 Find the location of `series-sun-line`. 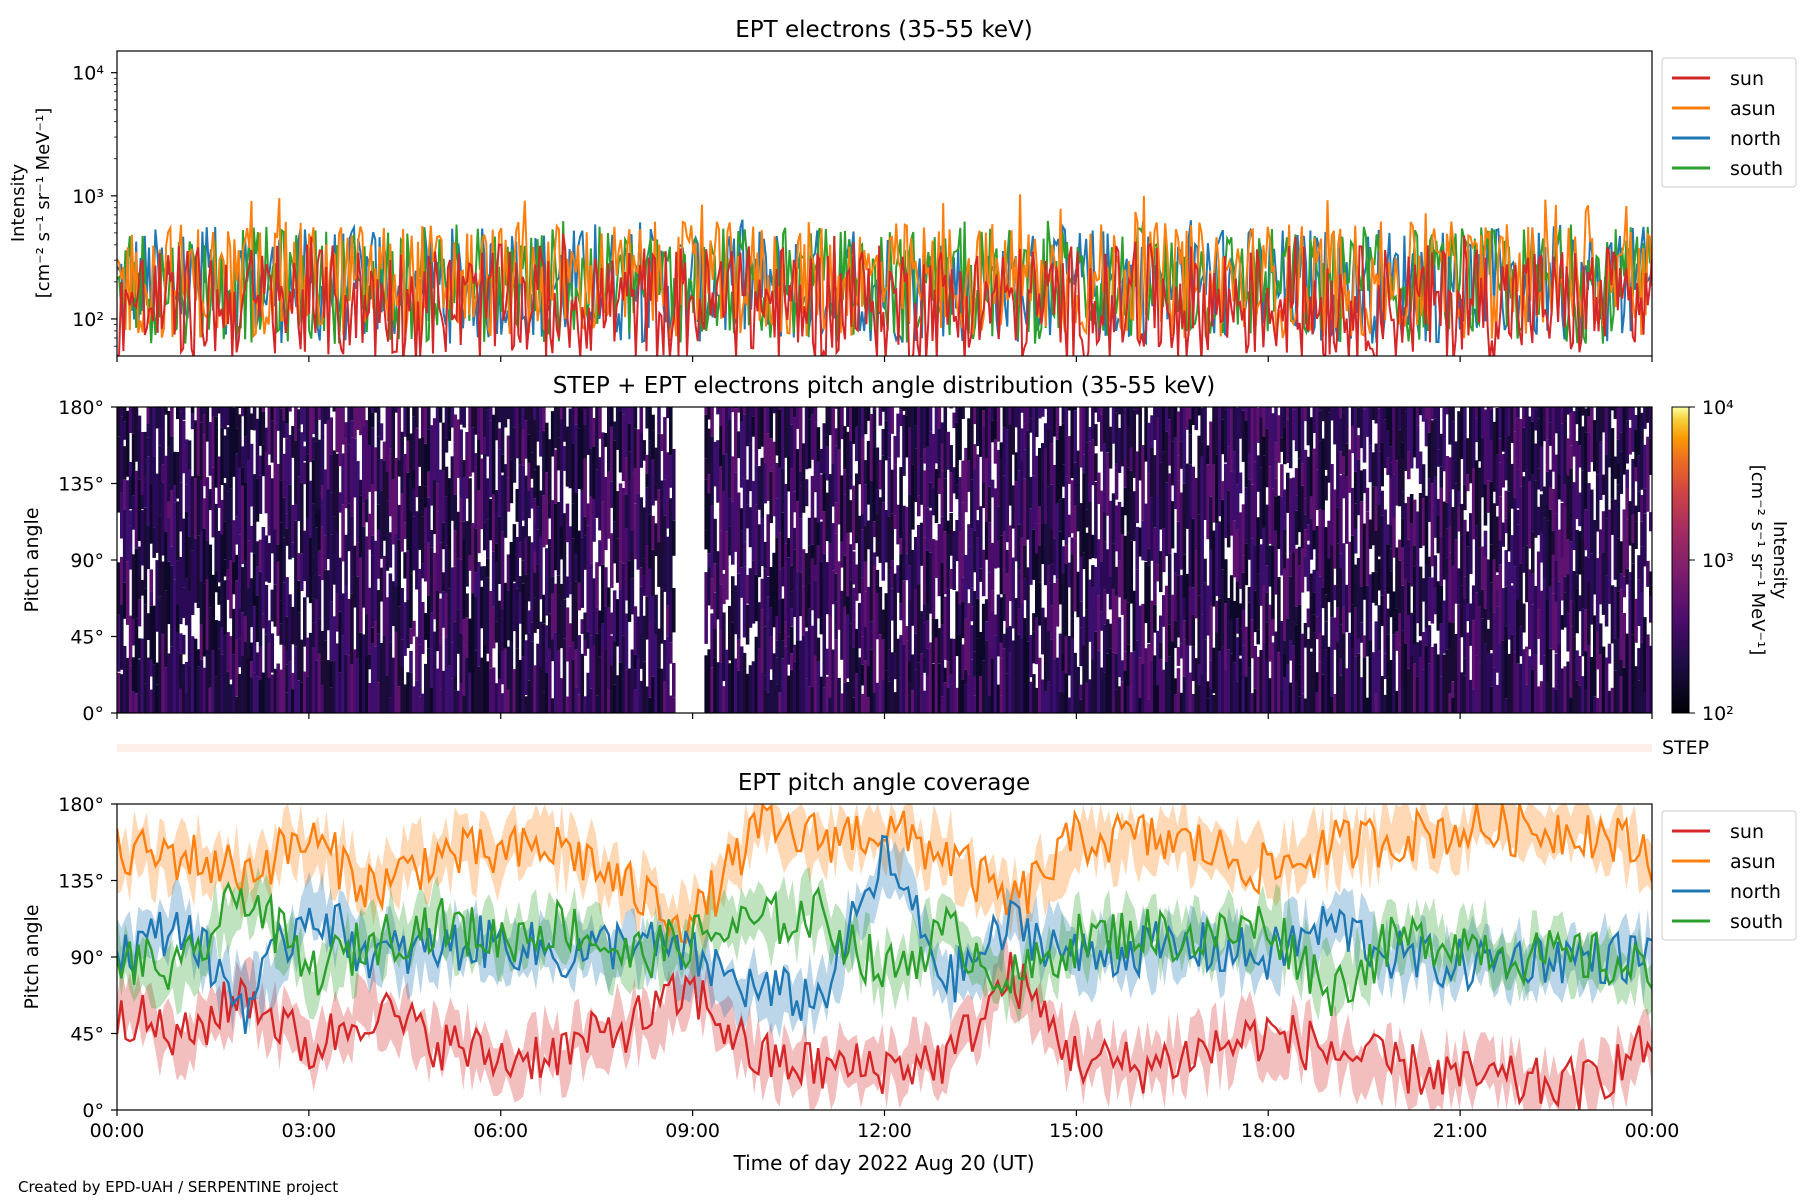

series-sun-line is located at coordinates (884, 1031).